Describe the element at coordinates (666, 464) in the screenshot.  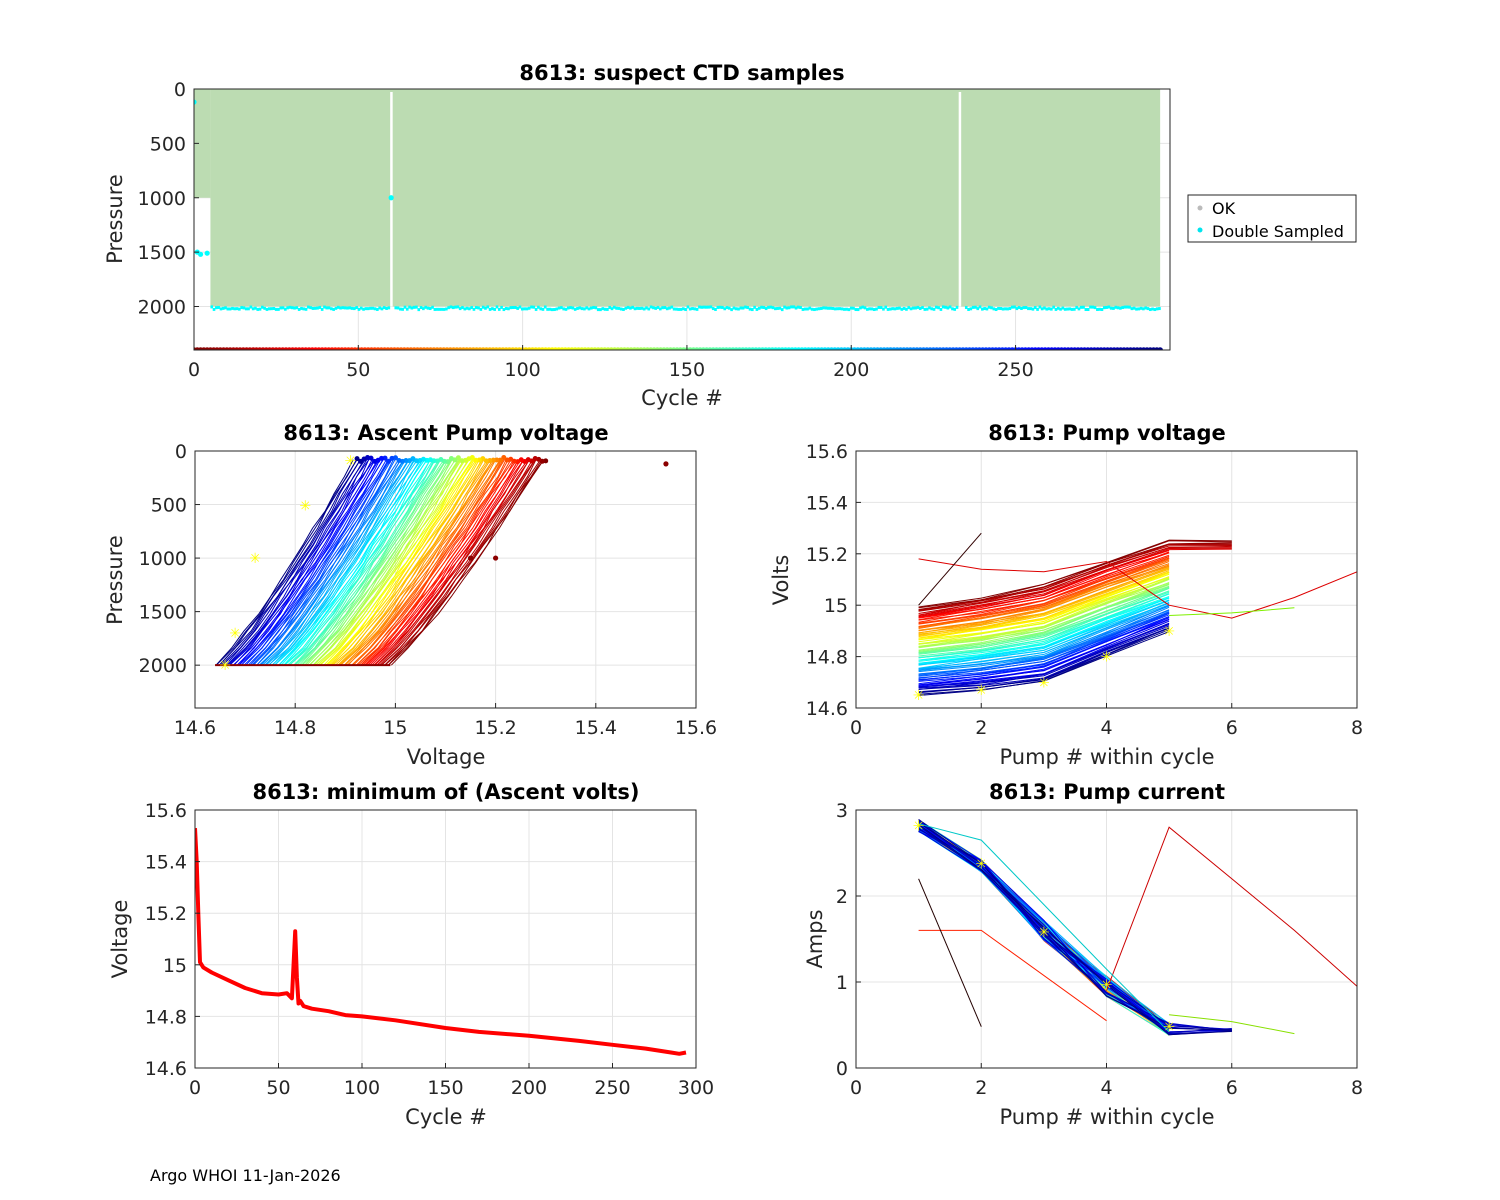
I see `outlier-point` at that location.